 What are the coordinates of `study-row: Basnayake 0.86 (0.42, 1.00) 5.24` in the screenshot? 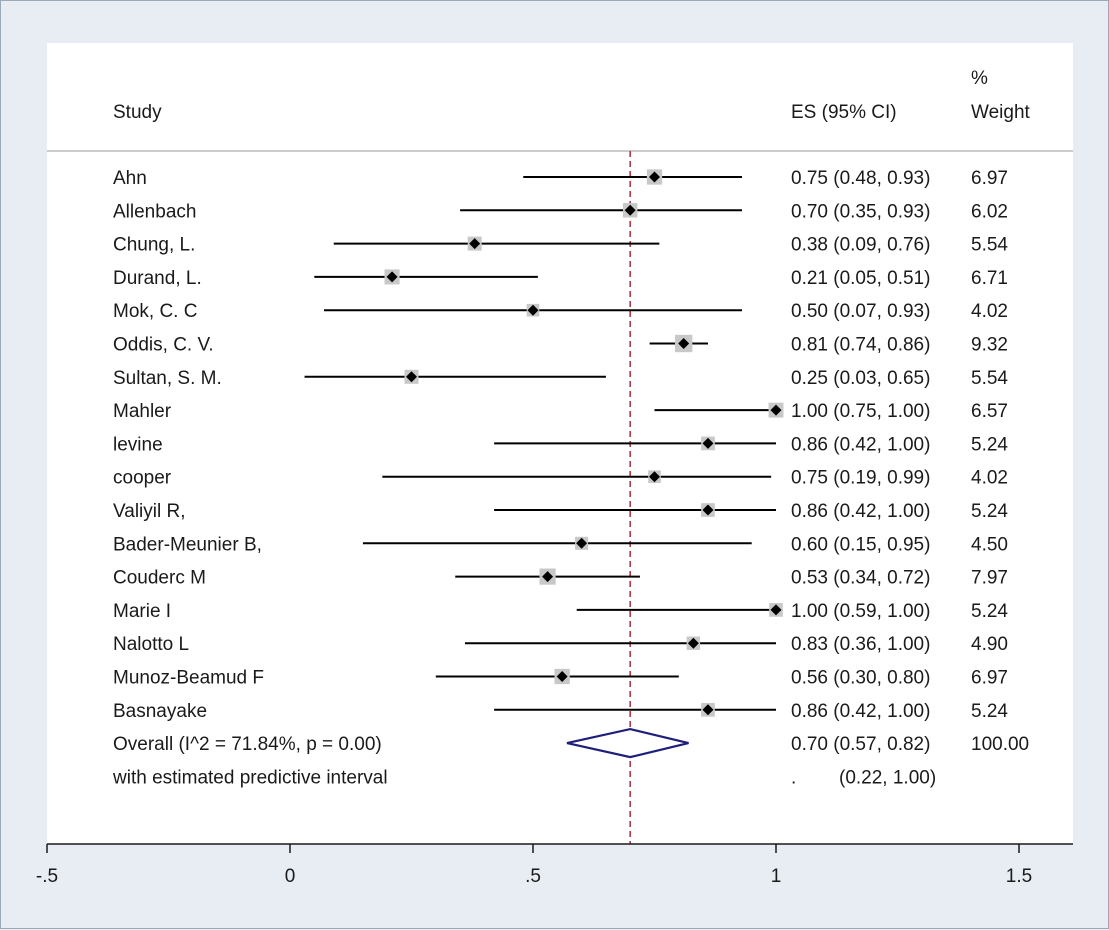 It's located at (560, 711).